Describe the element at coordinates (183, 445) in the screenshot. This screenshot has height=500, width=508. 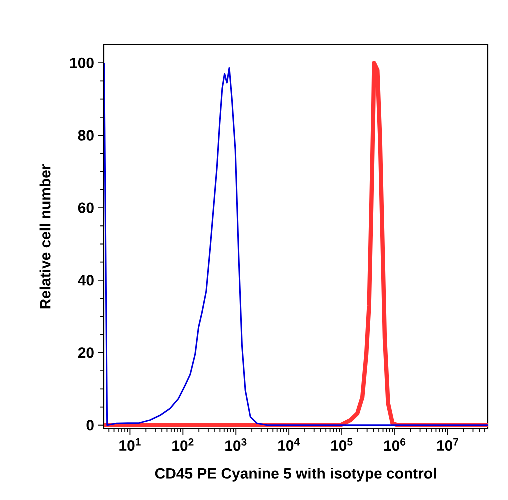
I see `x-tick-label: 10$^{2}$` at that location.